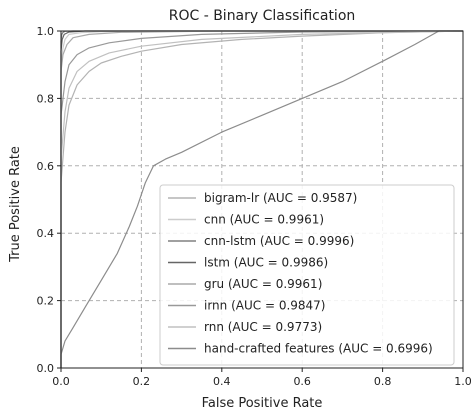 The image size is (474, 414). Describe the element at coordinates (46, 301) in the screenshot. I see `y-tick-label: 0.2` at that location.